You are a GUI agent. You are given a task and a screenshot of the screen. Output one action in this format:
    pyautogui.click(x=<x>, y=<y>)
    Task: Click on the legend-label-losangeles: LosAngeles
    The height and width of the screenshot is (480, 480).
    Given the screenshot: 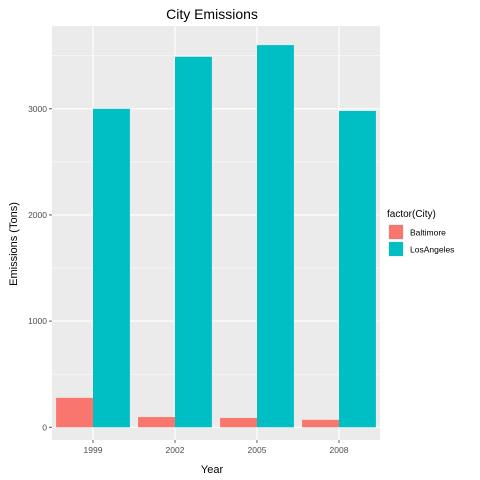 What is the action you would take?
    pyautogui.click(x=432, y=250)
    